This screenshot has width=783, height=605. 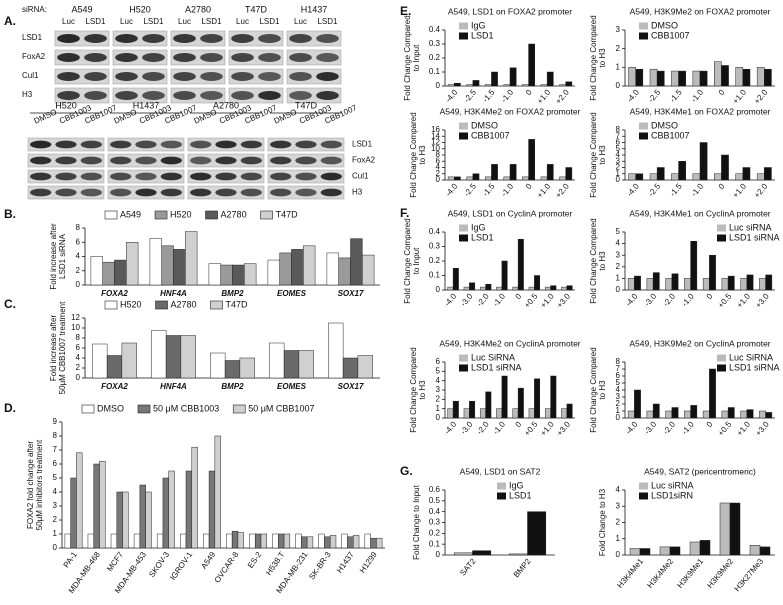 What do you see at coordinates (438, 154) in the screenshot?
I see `y-tick-label: 8` at bounding box center [438, 154].